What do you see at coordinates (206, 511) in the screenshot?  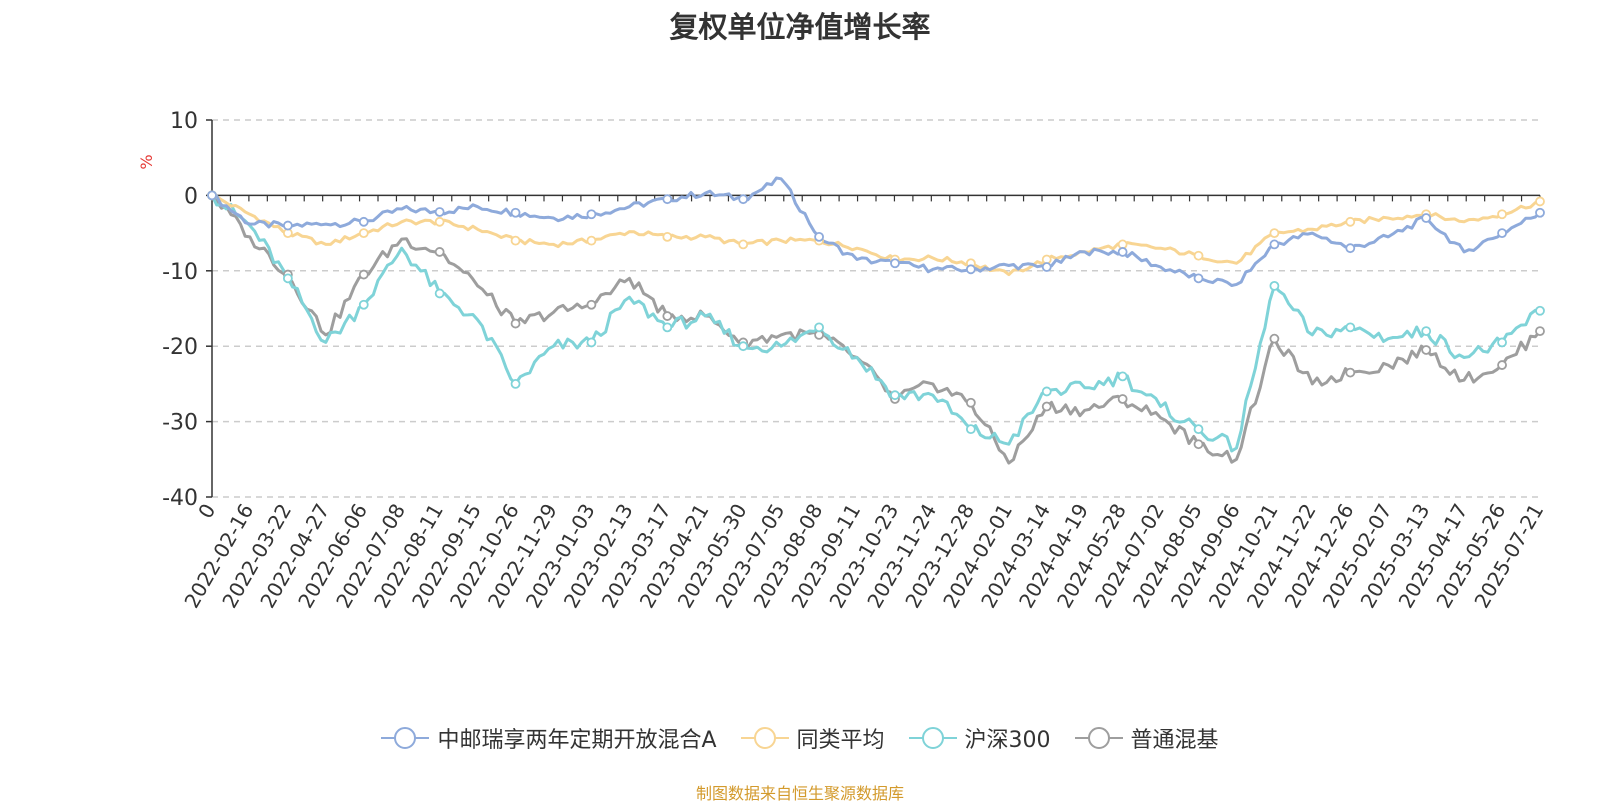 I see `x-tick-label: 0` at bounding box center [206, 511].